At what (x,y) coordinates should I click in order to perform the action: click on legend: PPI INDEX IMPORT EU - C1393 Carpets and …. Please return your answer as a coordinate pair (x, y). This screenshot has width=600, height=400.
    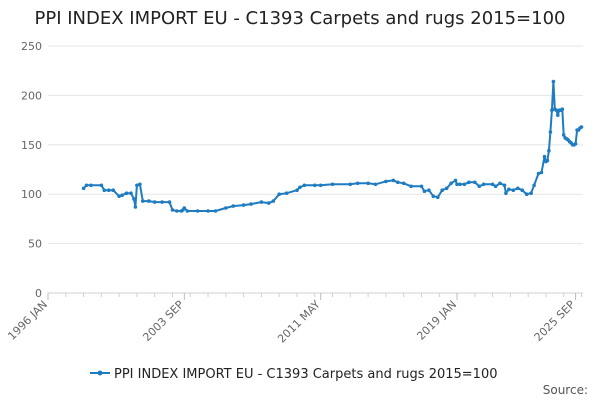
    Looking at the image, I should click on (294, 374).